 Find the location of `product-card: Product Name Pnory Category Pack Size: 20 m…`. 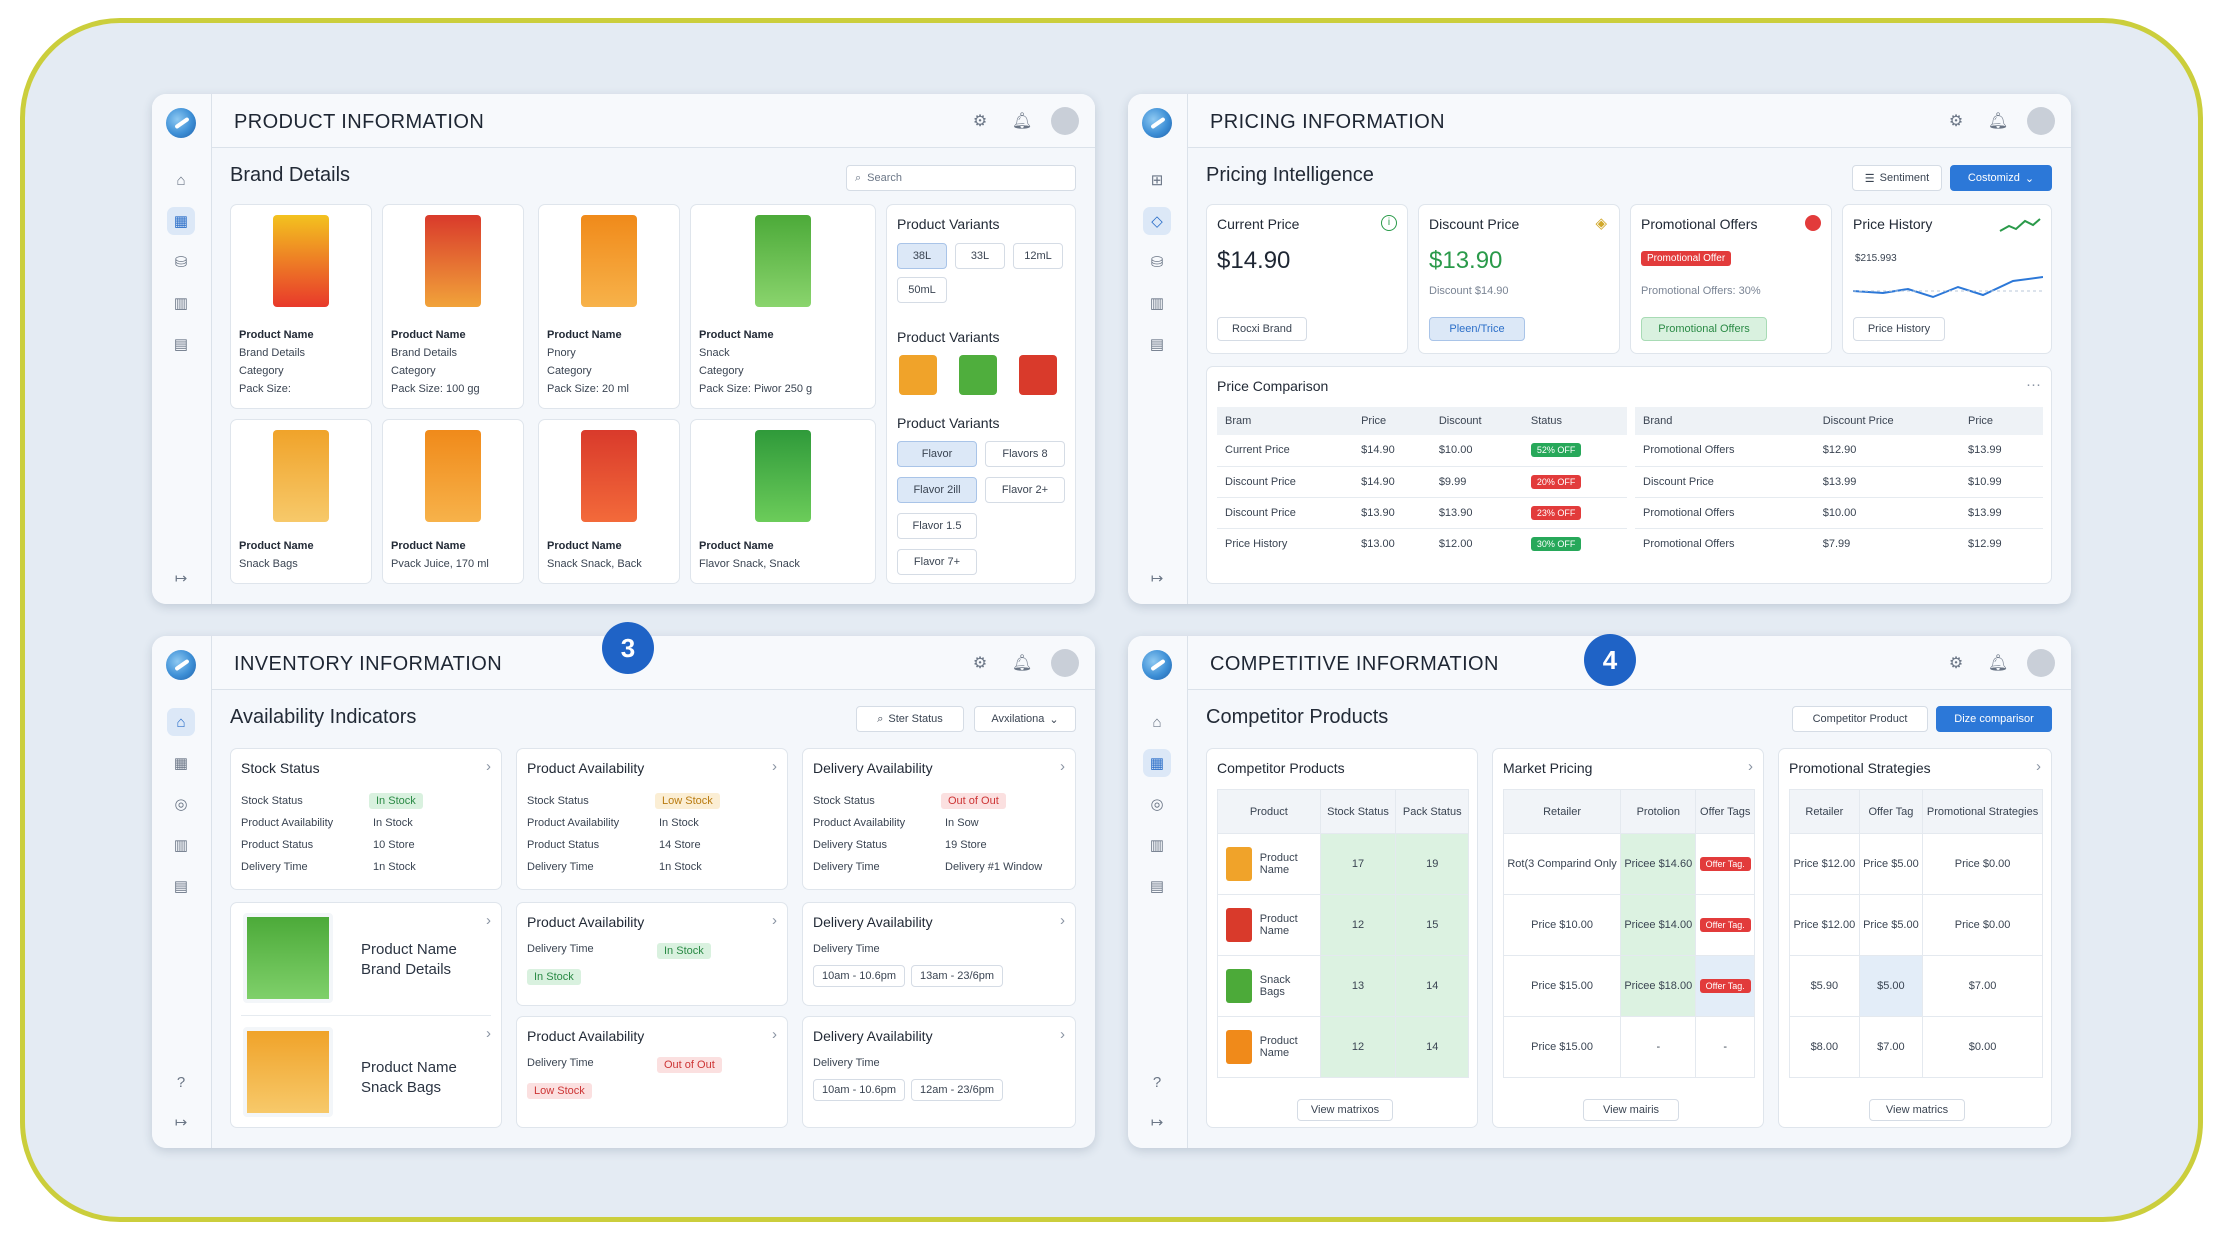

product-card: Product Name Pnory Category Pack Size: 20 m… is located at coordinates (609, 306).